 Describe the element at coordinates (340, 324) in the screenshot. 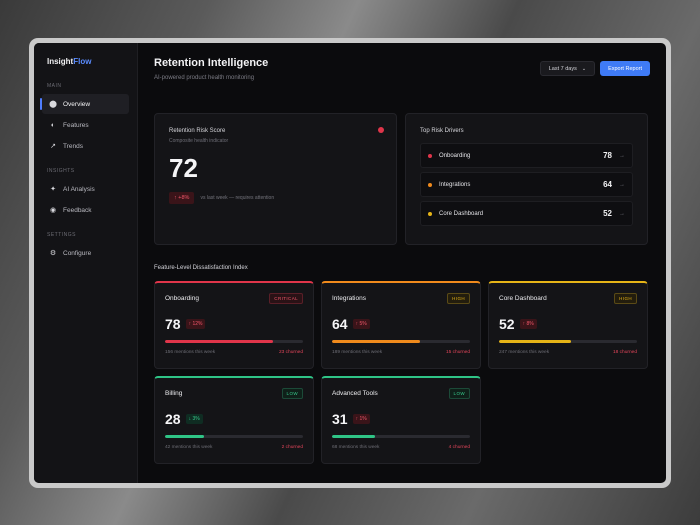

I see `feature-score: 64` at that location.